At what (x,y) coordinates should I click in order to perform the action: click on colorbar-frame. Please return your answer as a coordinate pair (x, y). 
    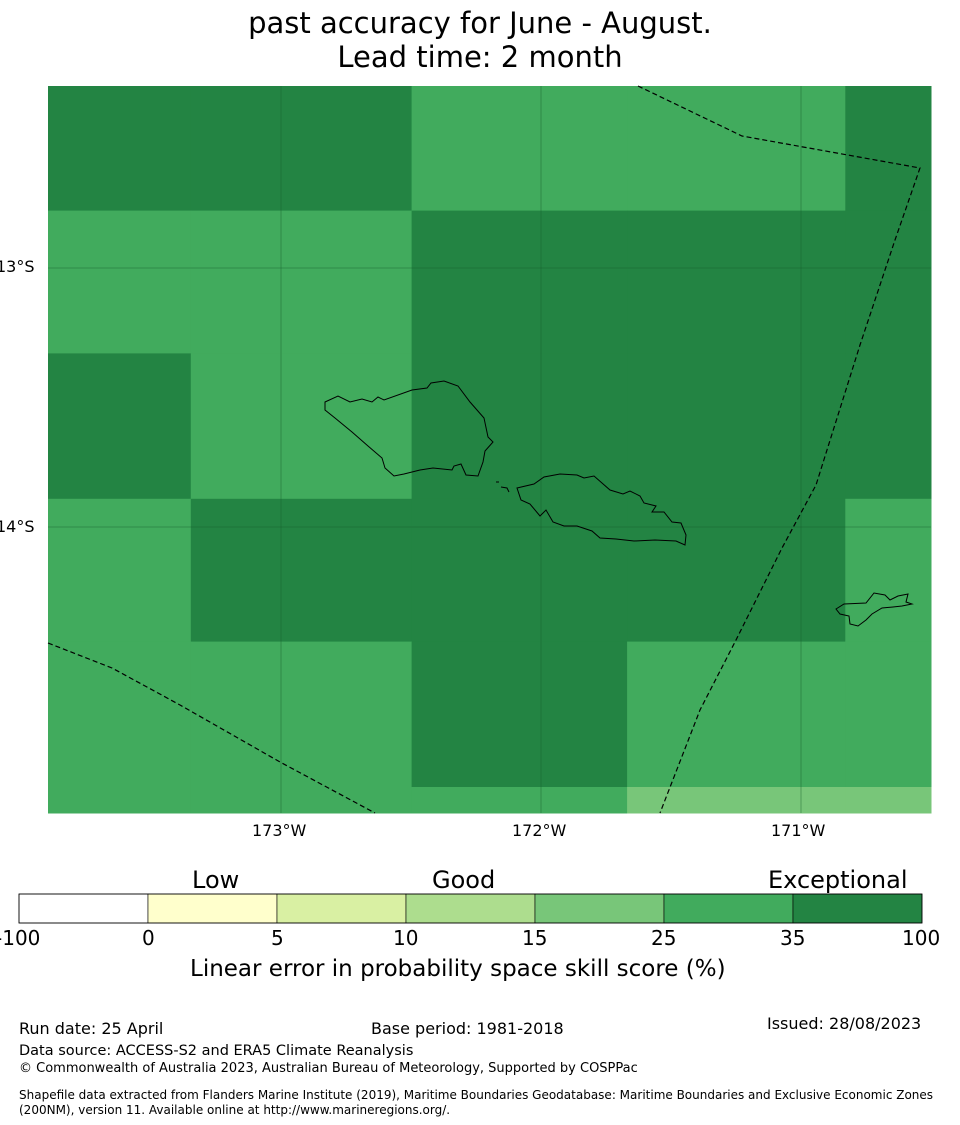
    Looking at the image, I should click on (470, 908).